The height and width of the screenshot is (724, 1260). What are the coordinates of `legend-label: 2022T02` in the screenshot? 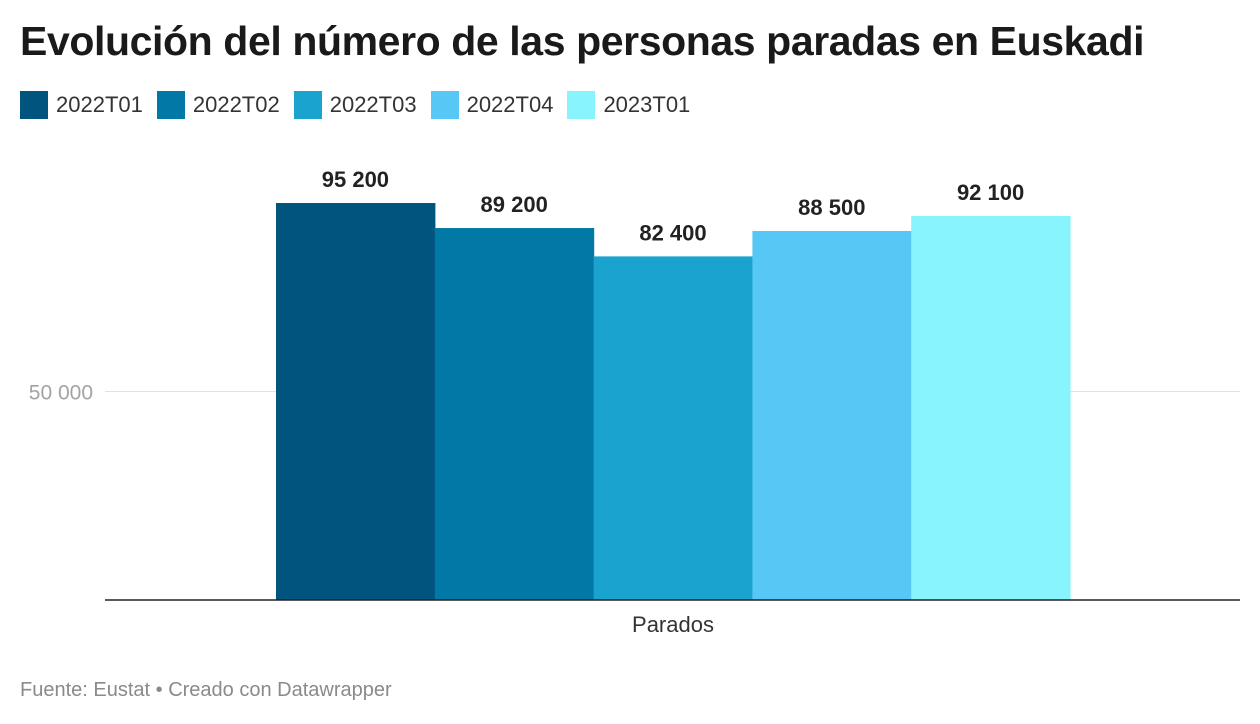 It's located at (236, 104).